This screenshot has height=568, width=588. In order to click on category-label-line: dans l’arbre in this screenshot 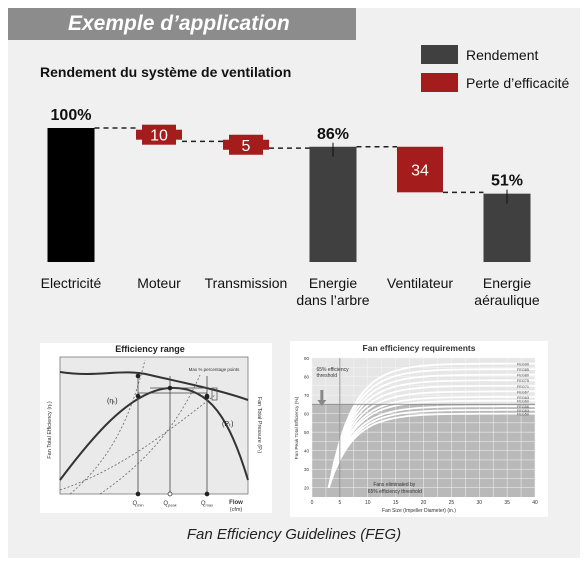, I will do `click(332, 300)`.